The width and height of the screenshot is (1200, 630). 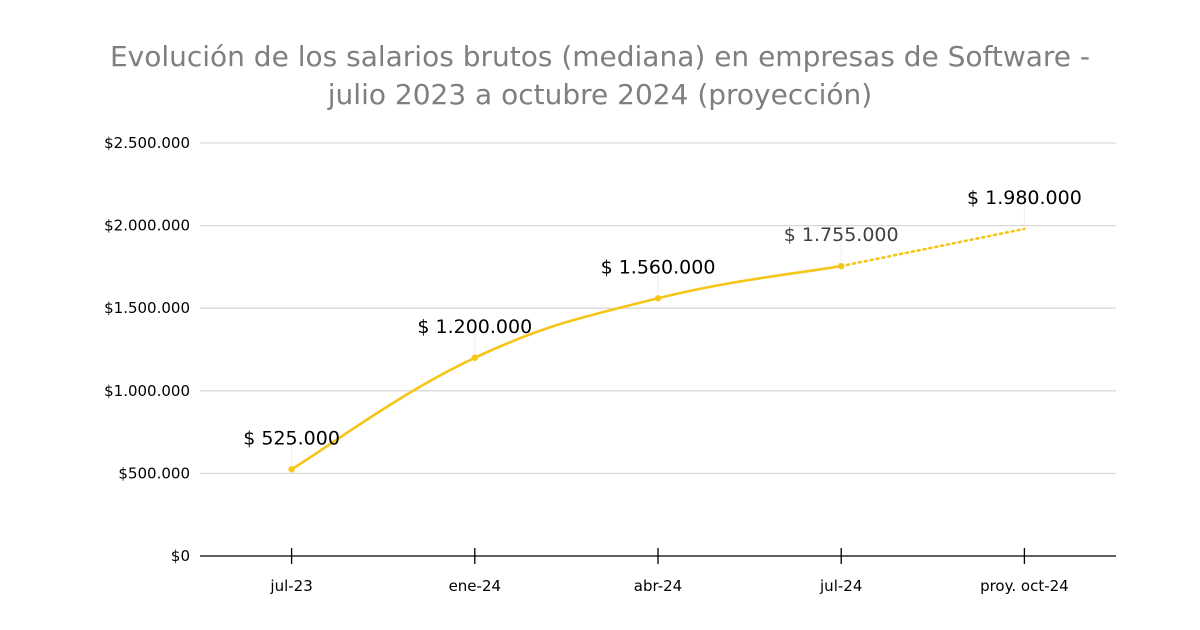 What do you see at coordinates (1024, 198) in the screenshot?
I see `data-label: $ 1.980.000` at bounding box center [1024, 198].